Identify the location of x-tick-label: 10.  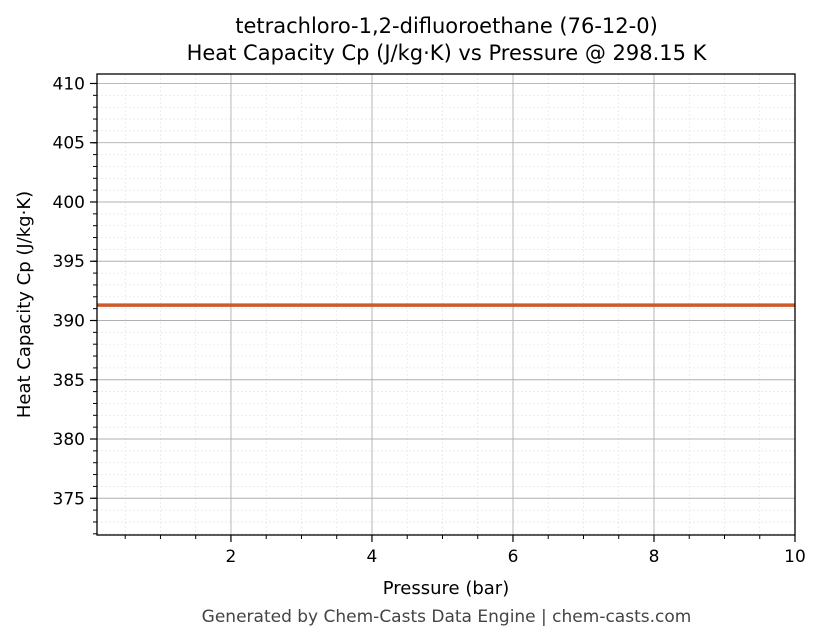
(795, 557).